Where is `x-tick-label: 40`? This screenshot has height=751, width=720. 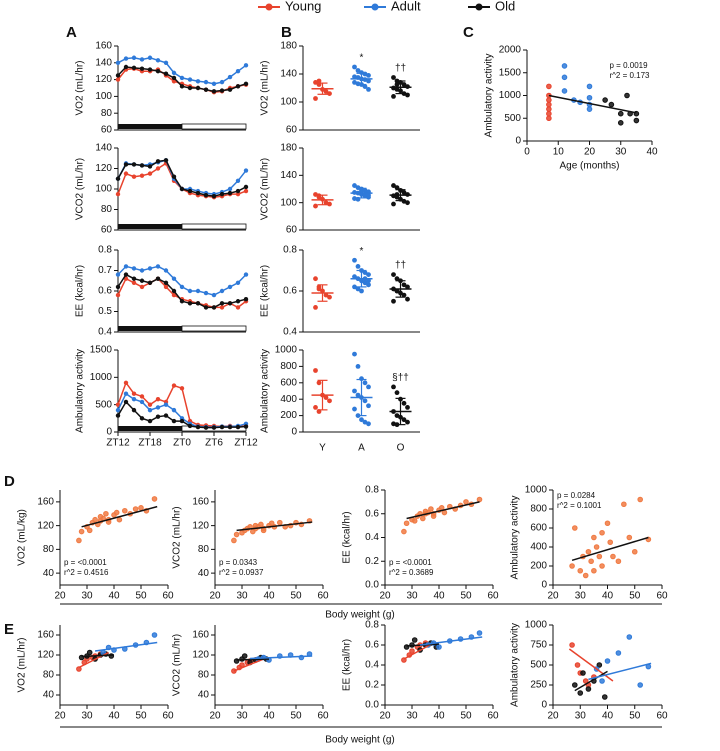 x-tick-label: 40 is located at coordinates (114, 716).